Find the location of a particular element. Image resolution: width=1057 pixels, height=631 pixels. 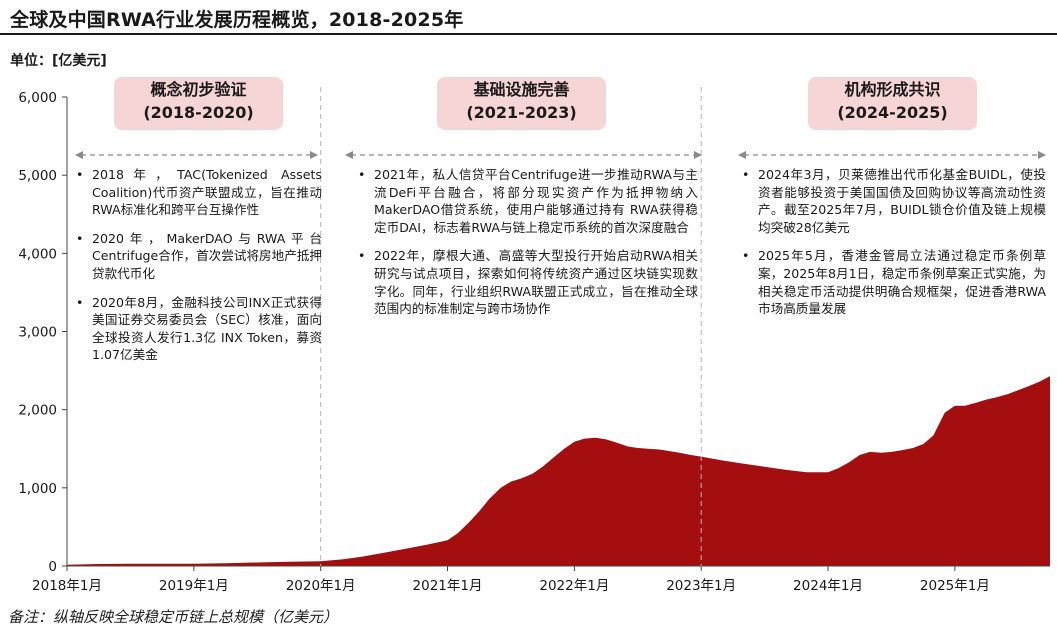

phase-header-3: 机构形成共识 (2024-2025) is located at coordinates (892, 103).